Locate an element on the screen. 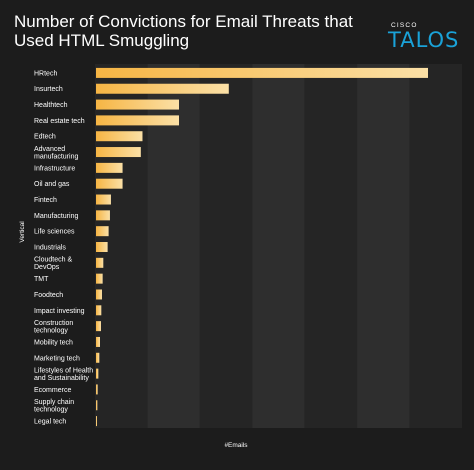  category-tick-label: Mobility tech is located at coordinates (53, 342).